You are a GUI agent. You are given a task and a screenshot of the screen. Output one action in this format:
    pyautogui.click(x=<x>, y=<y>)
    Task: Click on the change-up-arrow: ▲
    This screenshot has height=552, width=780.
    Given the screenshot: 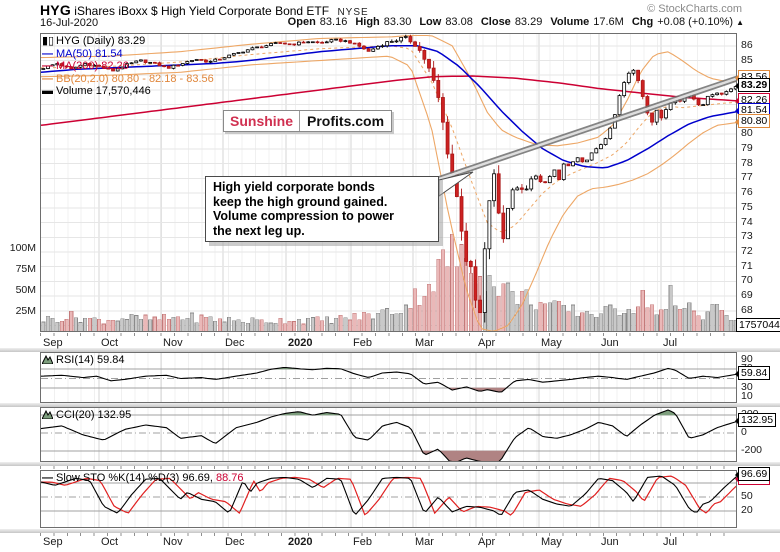 What is the action you would take?
    pyautogui.click(x=740, y=22)
    